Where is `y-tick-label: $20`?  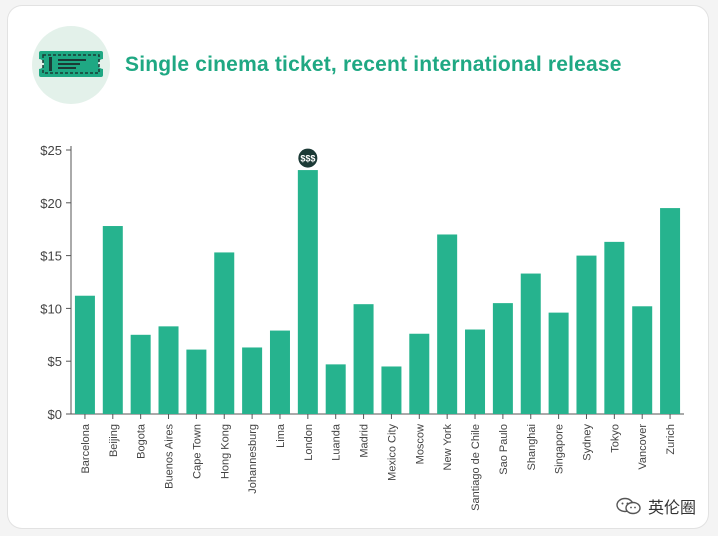 y-tick-label: $20 is located at coordinates (51, 203).